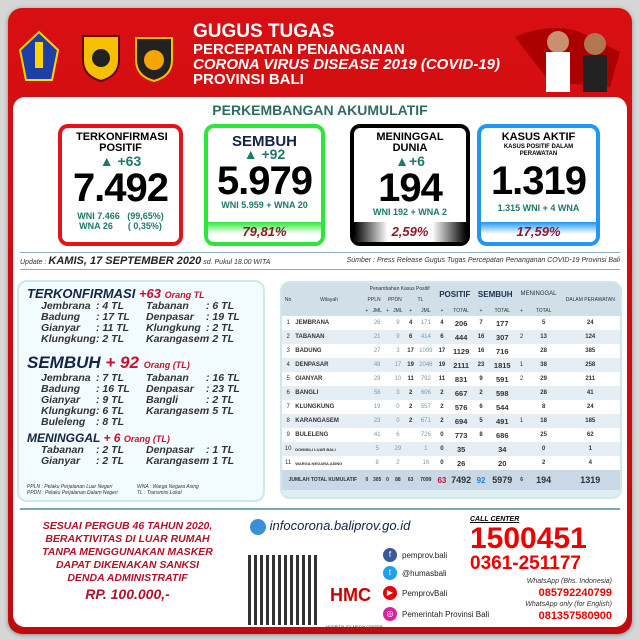 The width and height of the screenshot is (640, 640). I want to click on cell: 2111, so click(461, 365).